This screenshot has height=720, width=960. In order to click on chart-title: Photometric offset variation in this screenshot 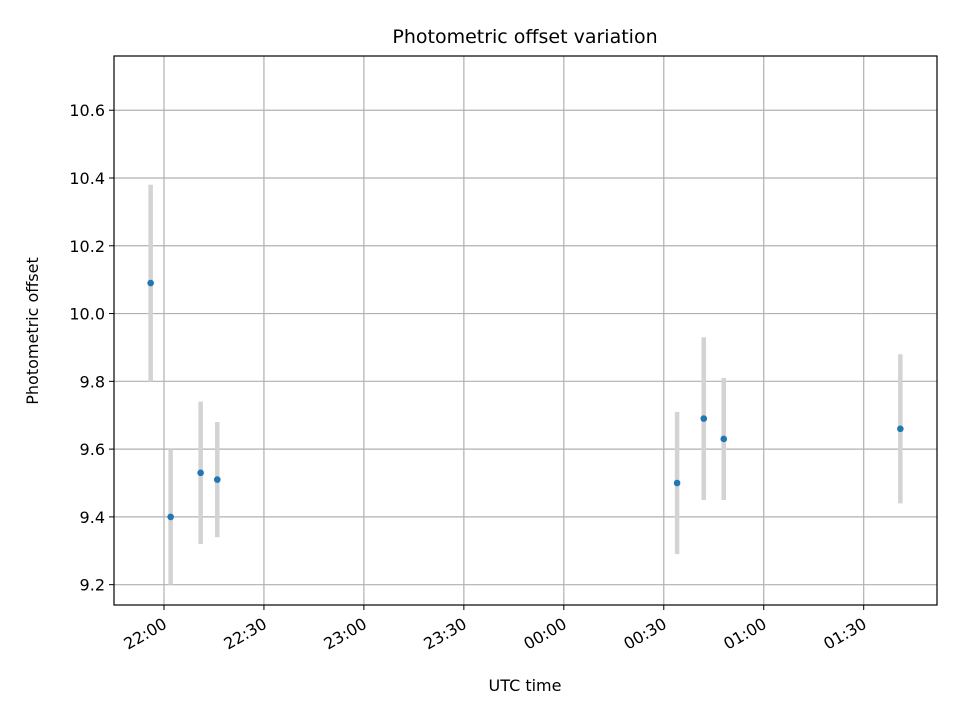, I will do `click(524, 37)`.